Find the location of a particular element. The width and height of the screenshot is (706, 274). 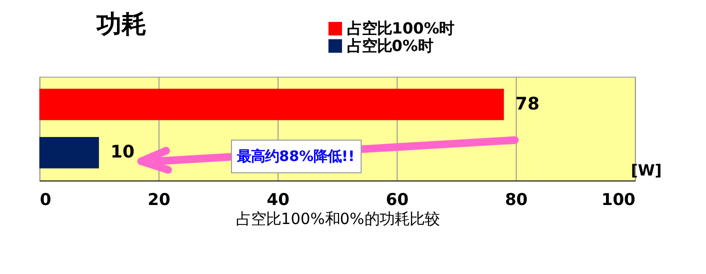

x-tick-label: 80 is located at coordinates (516, 199).